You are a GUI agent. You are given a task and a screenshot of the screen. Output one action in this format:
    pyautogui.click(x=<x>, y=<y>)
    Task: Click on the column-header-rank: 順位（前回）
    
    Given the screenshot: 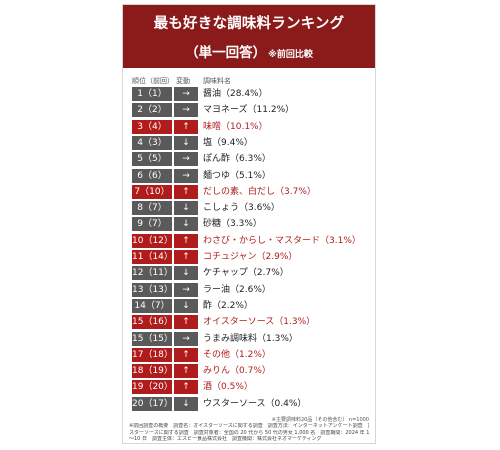 What is the action you would take?
    pyautogui.click(x=153, y=81)
    